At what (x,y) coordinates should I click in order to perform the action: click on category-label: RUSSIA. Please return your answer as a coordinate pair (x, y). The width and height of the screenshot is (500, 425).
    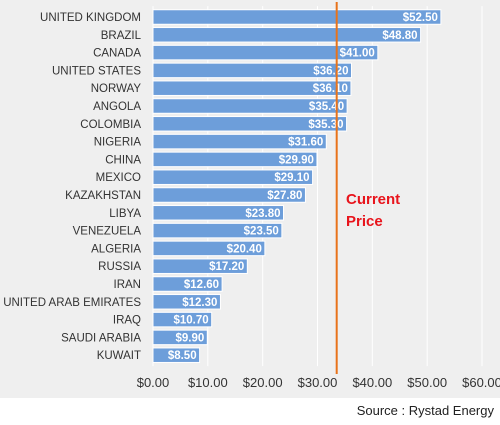
    Looking at the image, I should click on (119, 267).